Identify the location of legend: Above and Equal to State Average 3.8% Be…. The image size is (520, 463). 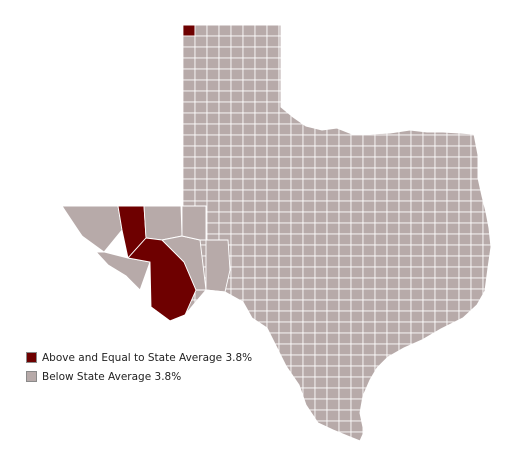
(139, 367).